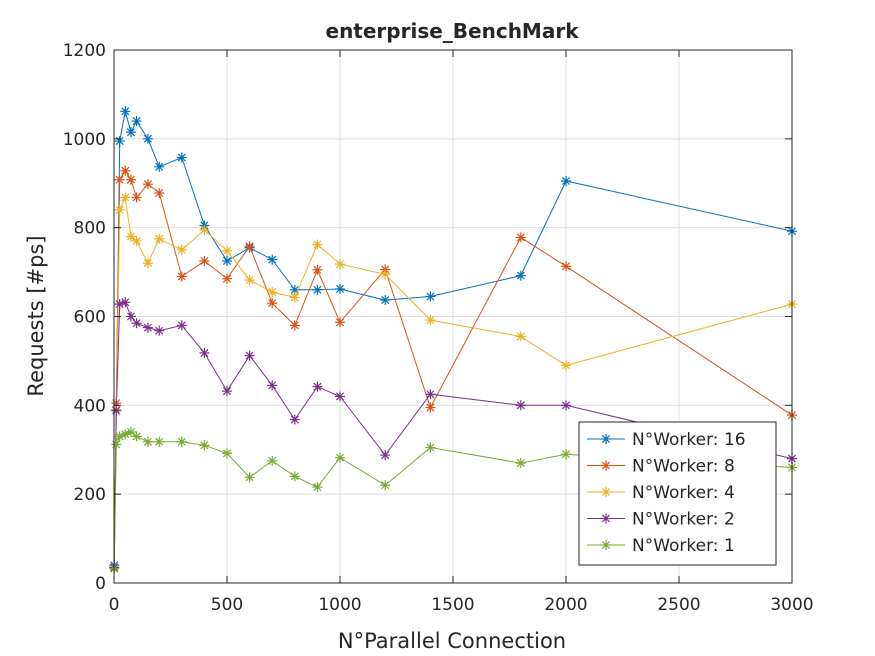 This screenshot has width=875, height=656. I want to click on x-axis-label: N°Parallel Connection, so click(452, 641).